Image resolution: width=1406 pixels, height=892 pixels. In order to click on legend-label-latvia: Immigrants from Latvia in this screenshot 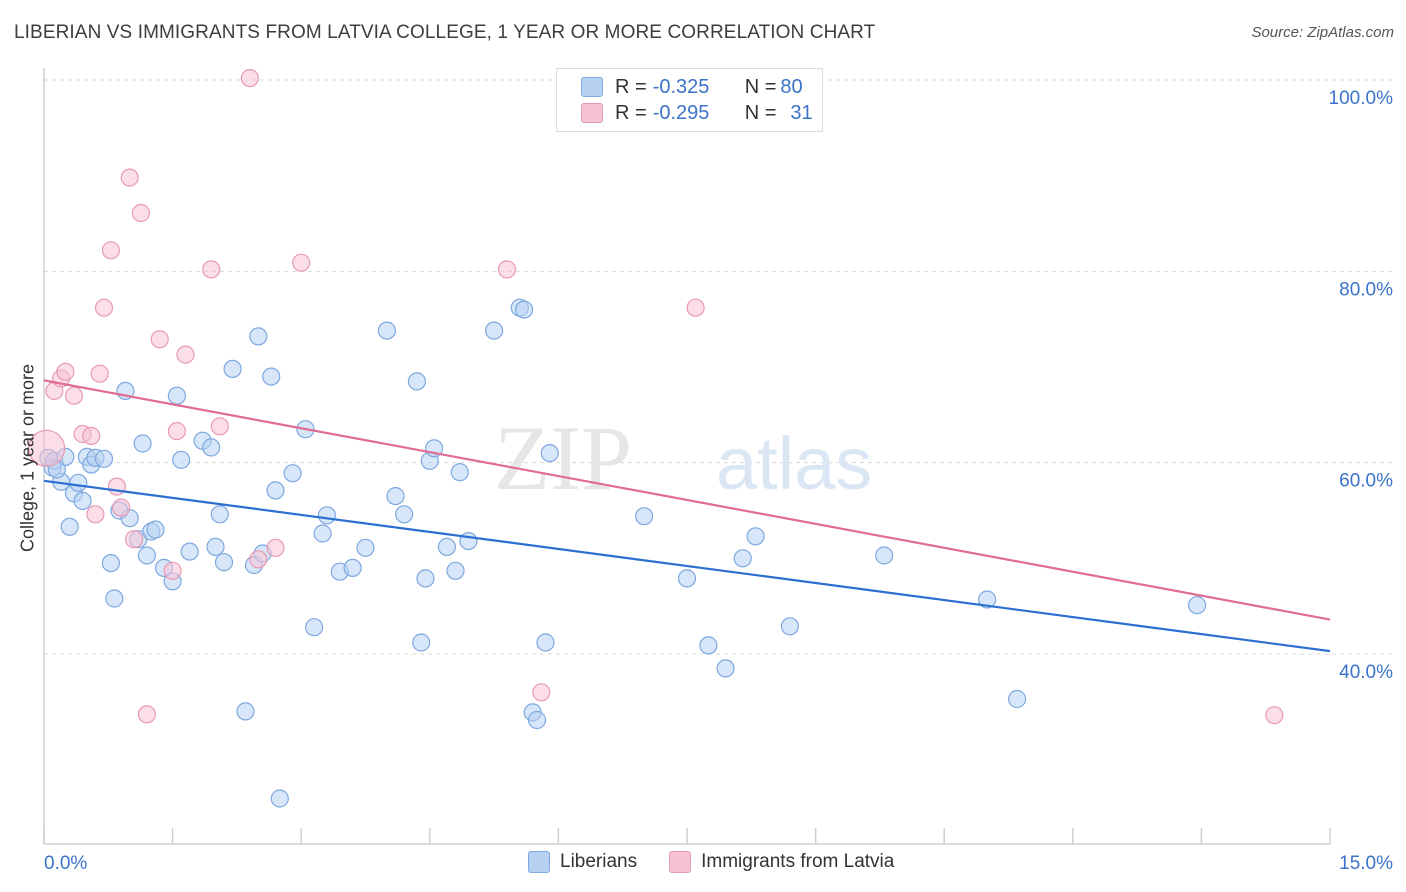, I will do `click(798, 861)`.